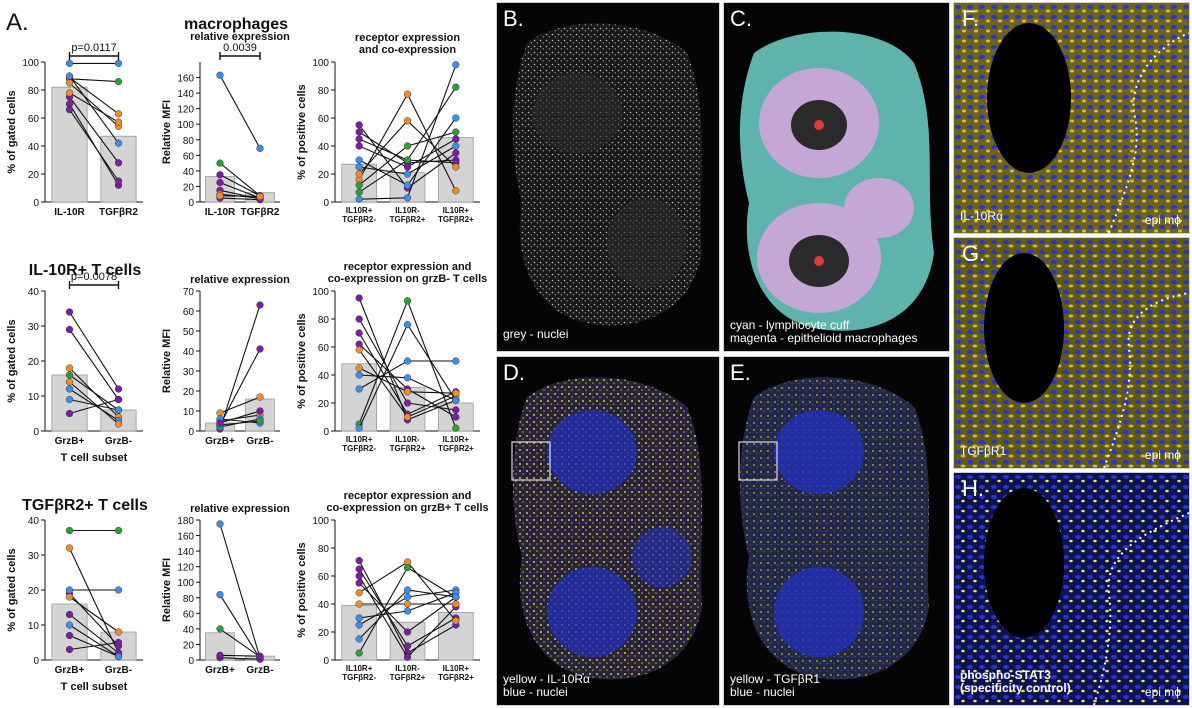 This screenshot has width=1192, height=708. Describe the element at coordinates (12, 589) in the screenshot. I see `y-axis-label: % of gated cells` at that location.